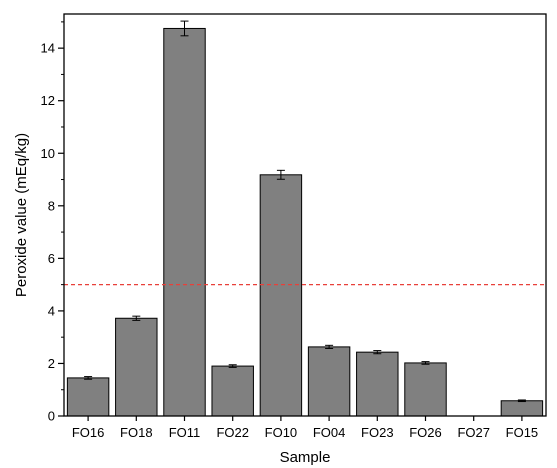 Image resolution: width=557 pixels, height=468 pixels. What do you see at coordinates (329, 381) in the screenshot?
I see `bar-fo04` at bounding box center [329, 381].